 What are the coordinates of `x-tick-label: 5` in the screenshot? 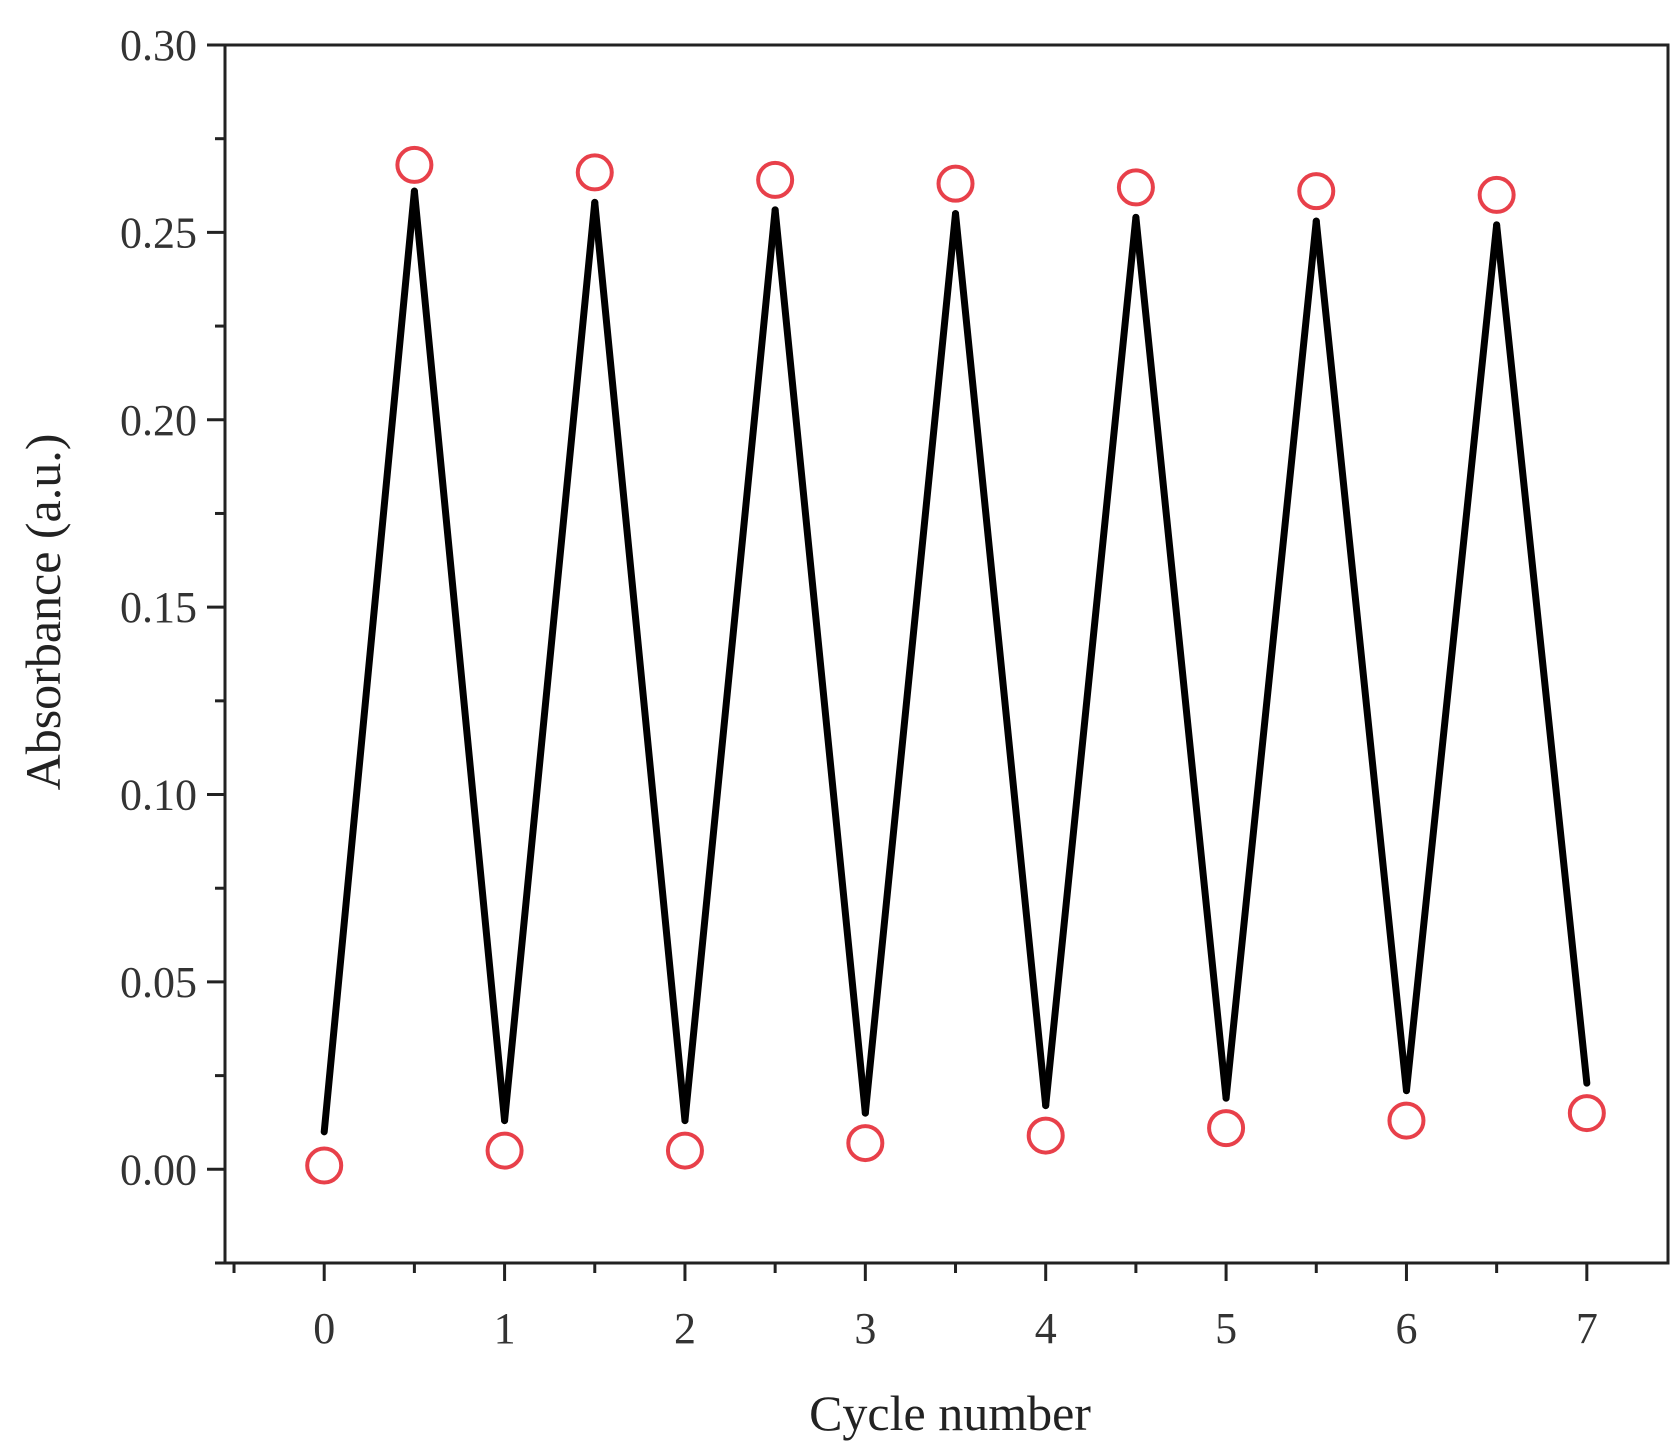 It's located at (1226, 1328).